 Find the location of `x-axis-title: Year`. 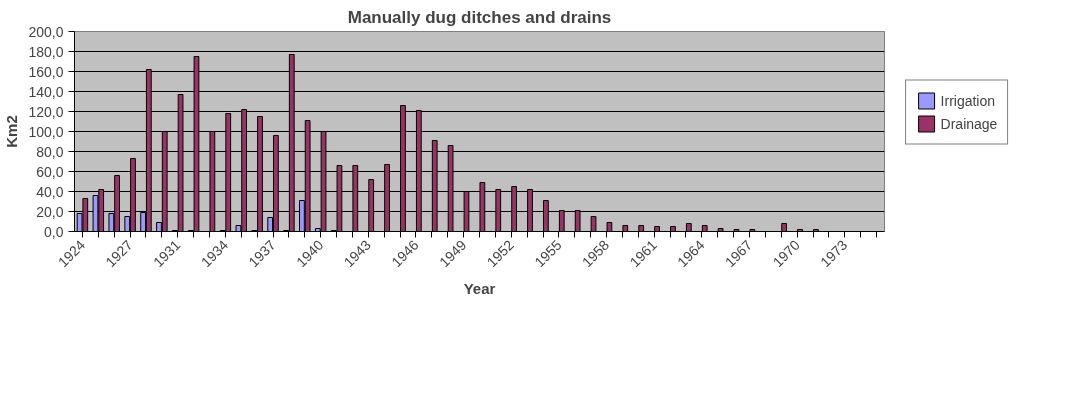

x-axis-title: Year is located at coordinates (479, 288).